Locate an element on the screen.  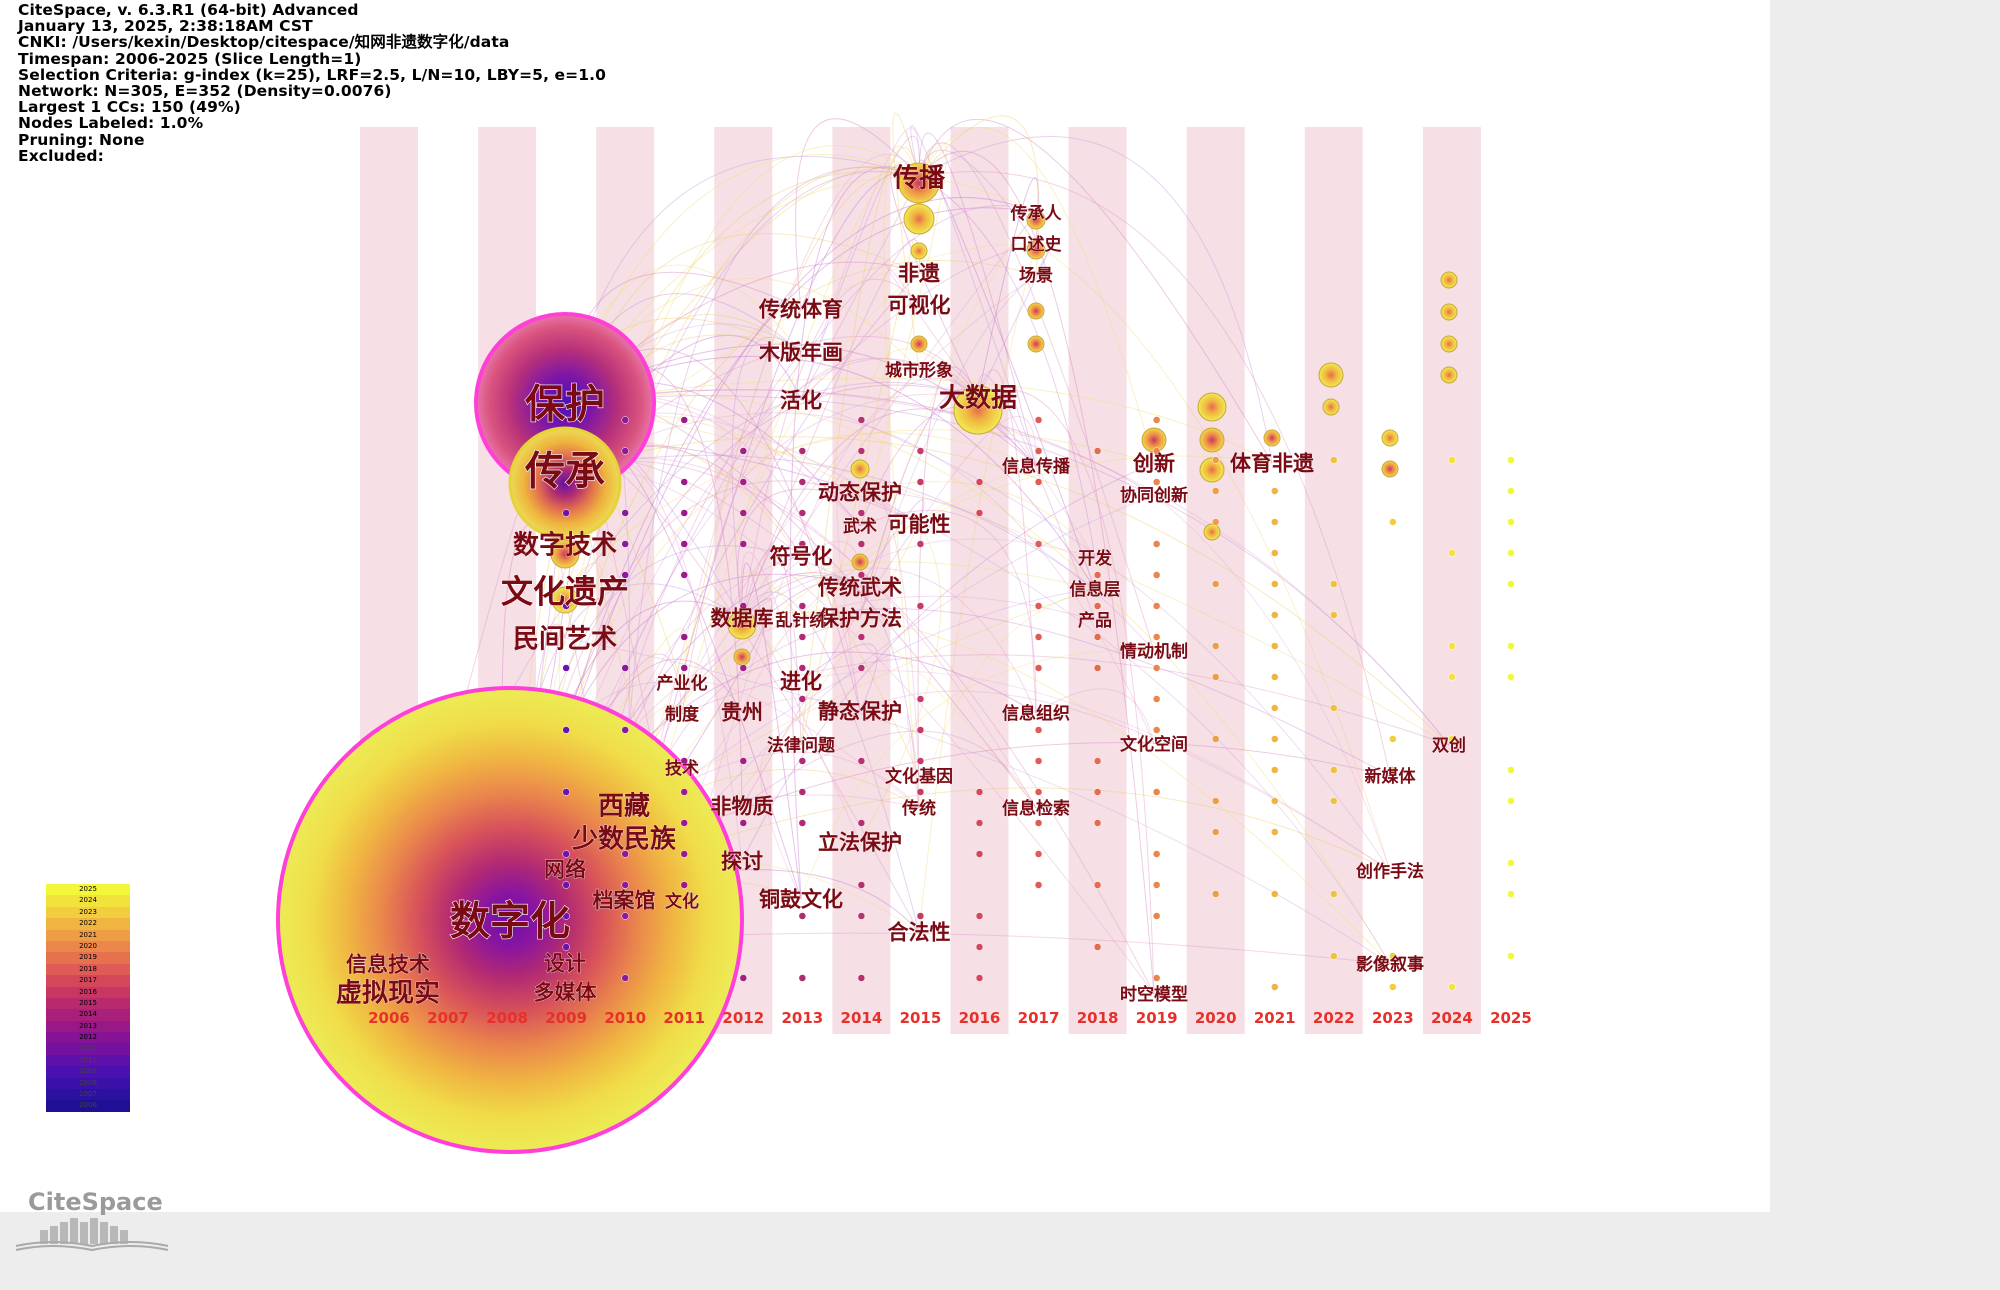
keyword-label: 合法性 is located at coordinates (919, 932).